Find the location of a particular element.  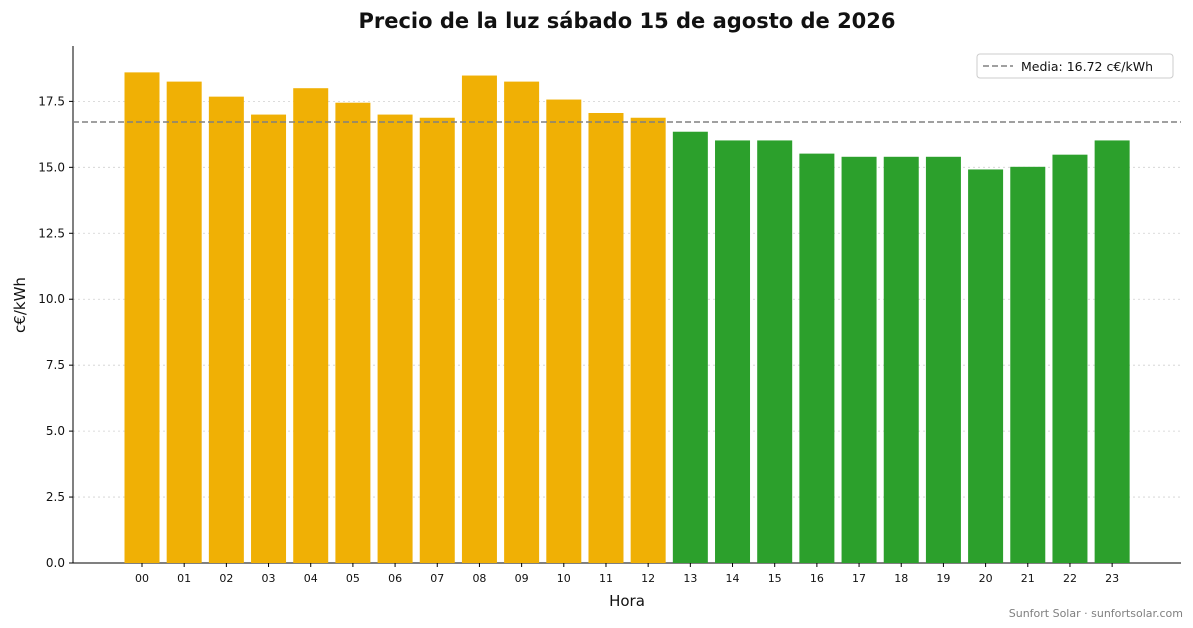

x-axis-label: Hora is located at coordinates (627, 601).